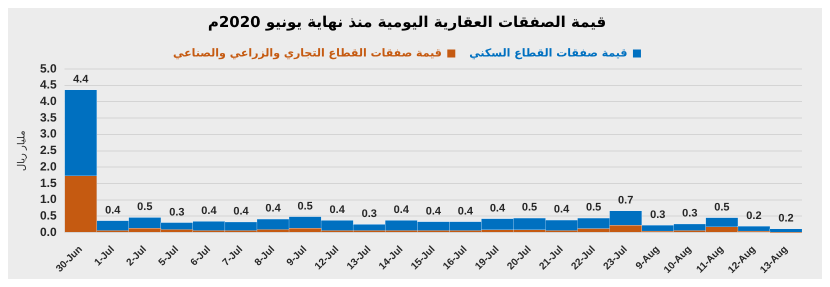  I want to click on legend-label: قيمة صفقات القطاع السكني, so click(548, 53).